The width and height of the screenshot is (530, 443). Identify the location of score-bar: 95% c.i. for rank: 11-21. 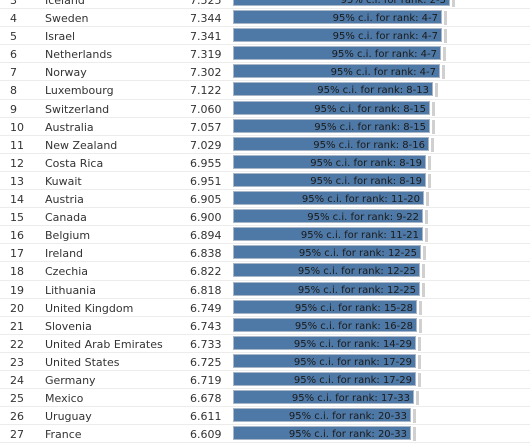
(328, 234).